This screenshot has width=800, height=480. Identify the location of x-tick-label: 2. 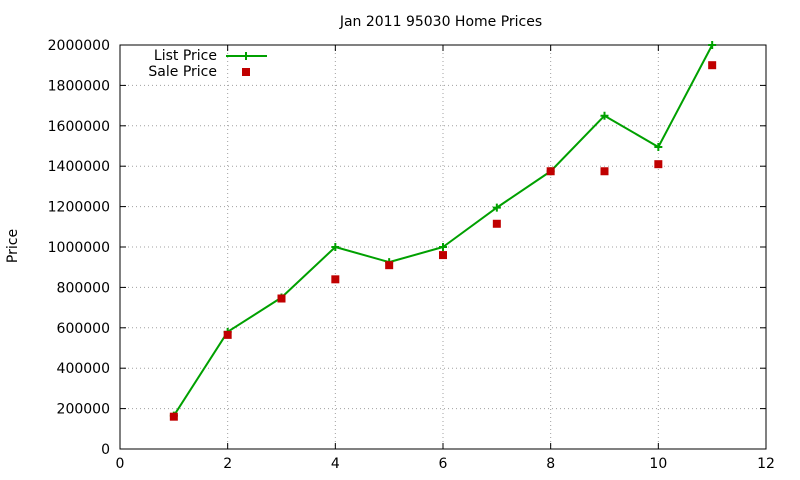
(227, 464).